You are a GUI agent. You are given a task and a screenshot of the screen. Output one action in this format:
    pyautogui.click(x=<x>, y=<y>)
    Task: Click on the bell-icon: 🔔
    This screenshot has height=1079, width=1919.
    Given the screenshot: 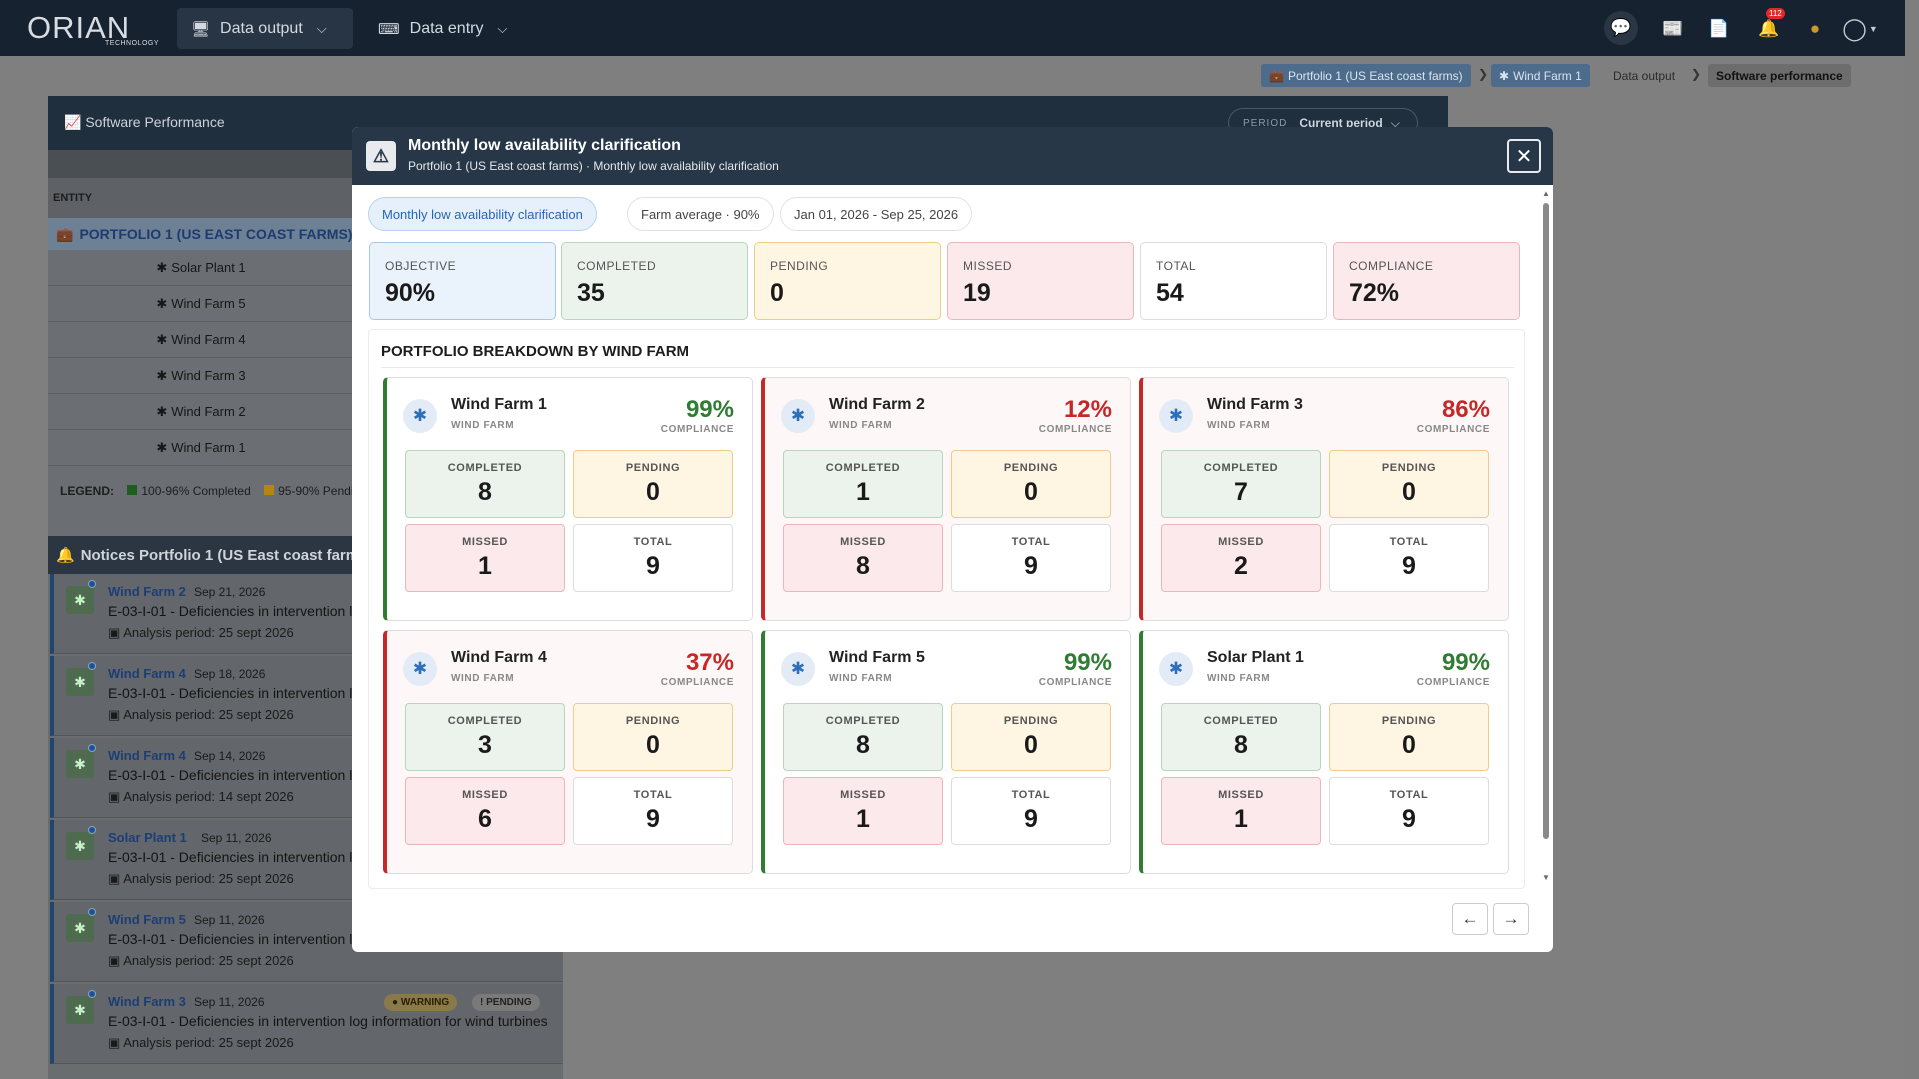 What is the action you would take?
    pyautogui.click(x=1769, y=28)
    